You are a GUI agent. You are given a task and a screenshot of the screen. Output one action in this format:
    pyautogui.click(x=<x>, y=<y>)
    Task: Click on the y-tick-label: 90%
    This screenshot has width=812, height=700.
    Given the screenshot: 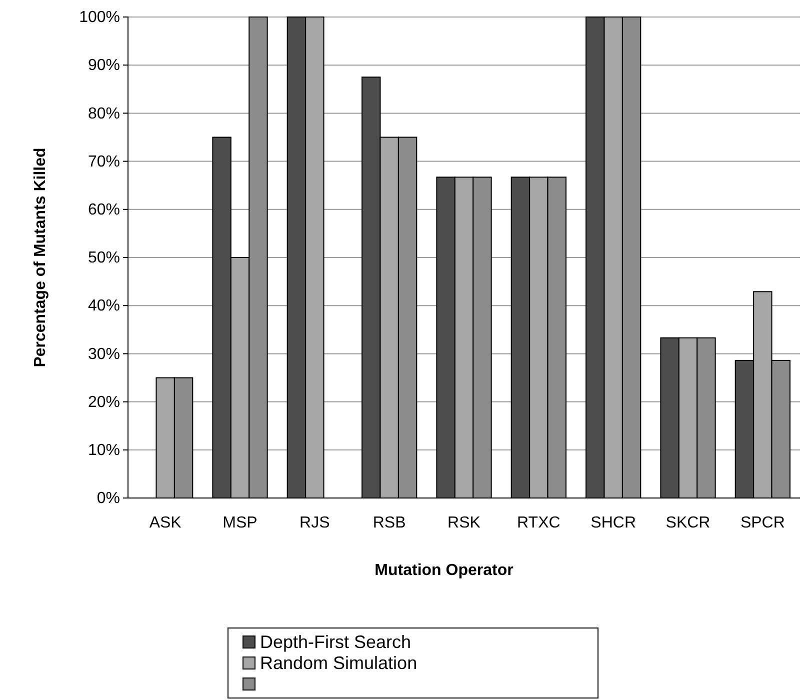 What is the action you would take?
    pyautogui.click(x=104, y=65)
    